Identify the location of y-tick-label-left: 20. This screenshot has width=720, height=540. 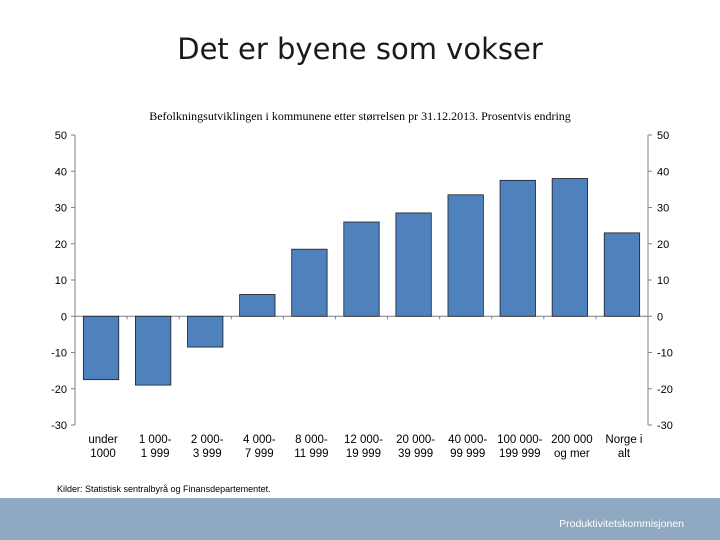
(61, 245).